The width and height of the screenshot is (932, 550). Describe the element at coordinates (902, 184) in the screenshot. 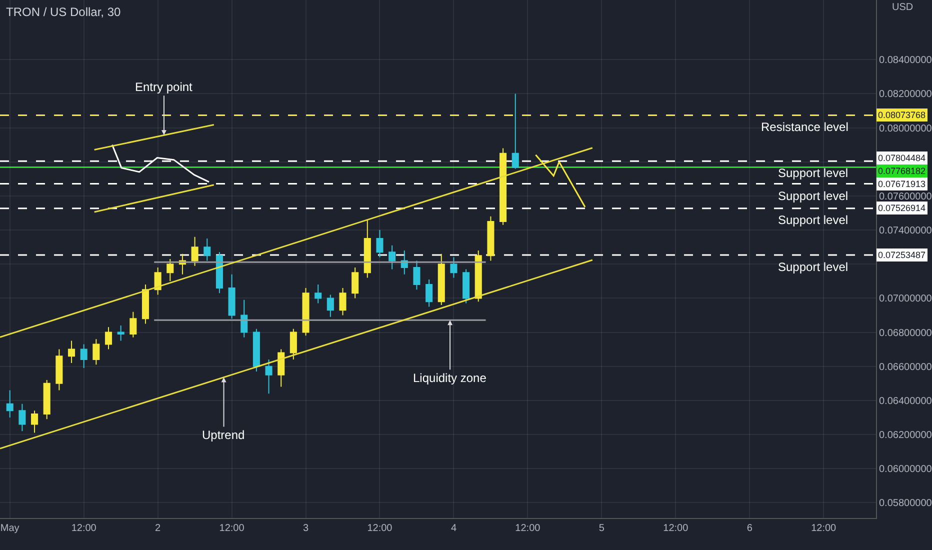

I see `annotation: 0.07671913` at that location.